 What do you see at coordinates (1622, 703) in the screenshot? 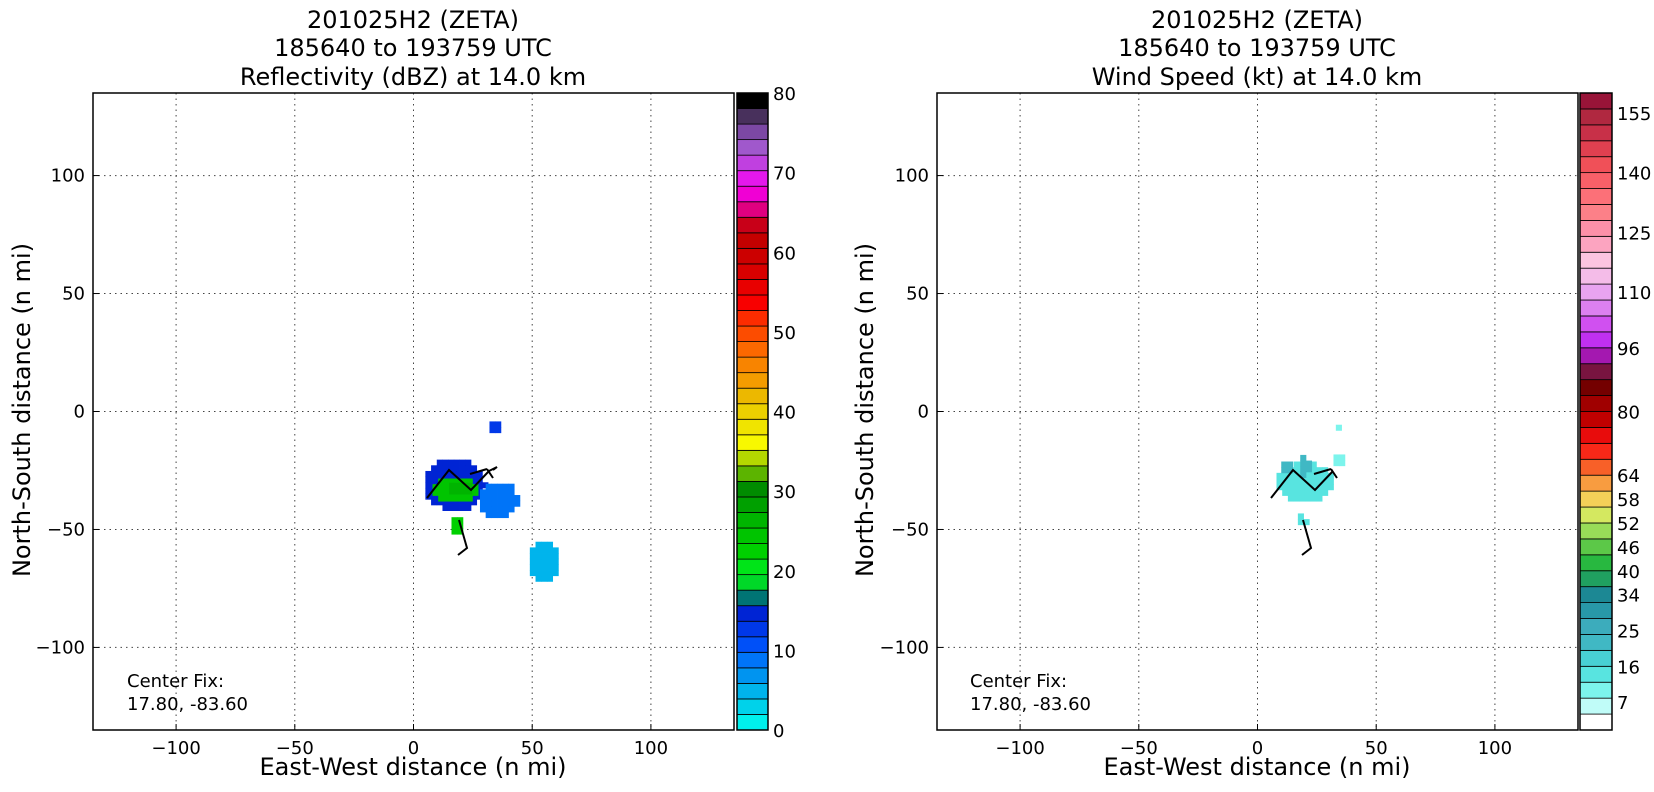
I see `colorbar-tick-label: 7` at bounding box center [1622, 703].